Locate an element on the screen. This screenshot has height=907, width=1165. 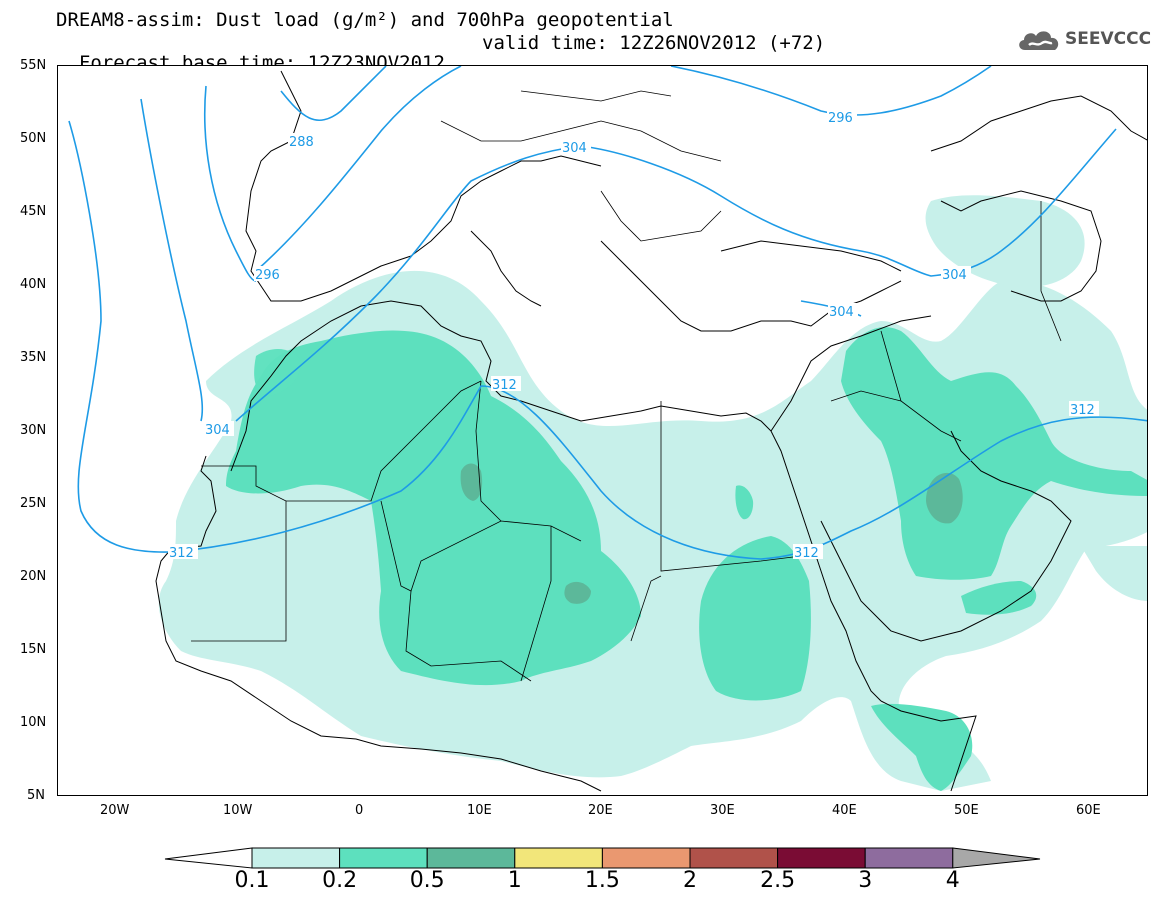
lon-label: 10E is located at coordinates (479, 810).